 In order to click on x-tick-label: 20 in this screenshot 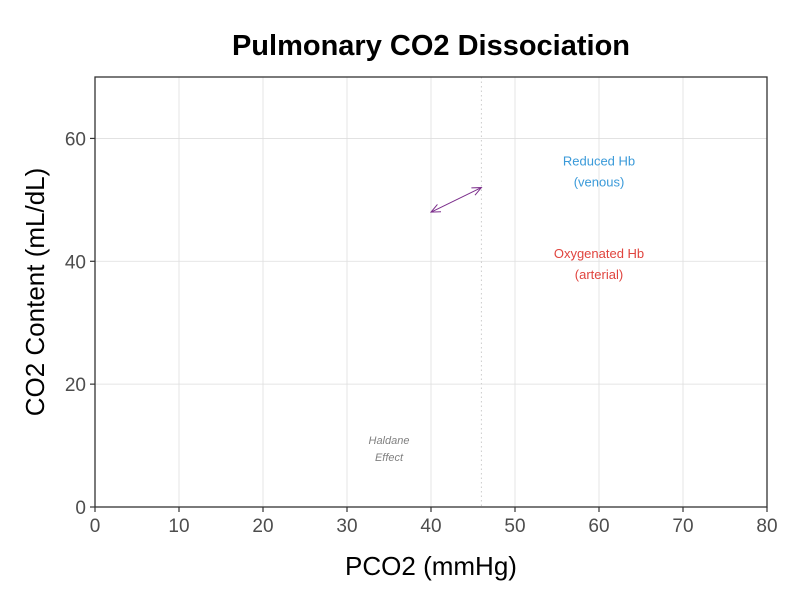, I will do `click(262, 526)`.